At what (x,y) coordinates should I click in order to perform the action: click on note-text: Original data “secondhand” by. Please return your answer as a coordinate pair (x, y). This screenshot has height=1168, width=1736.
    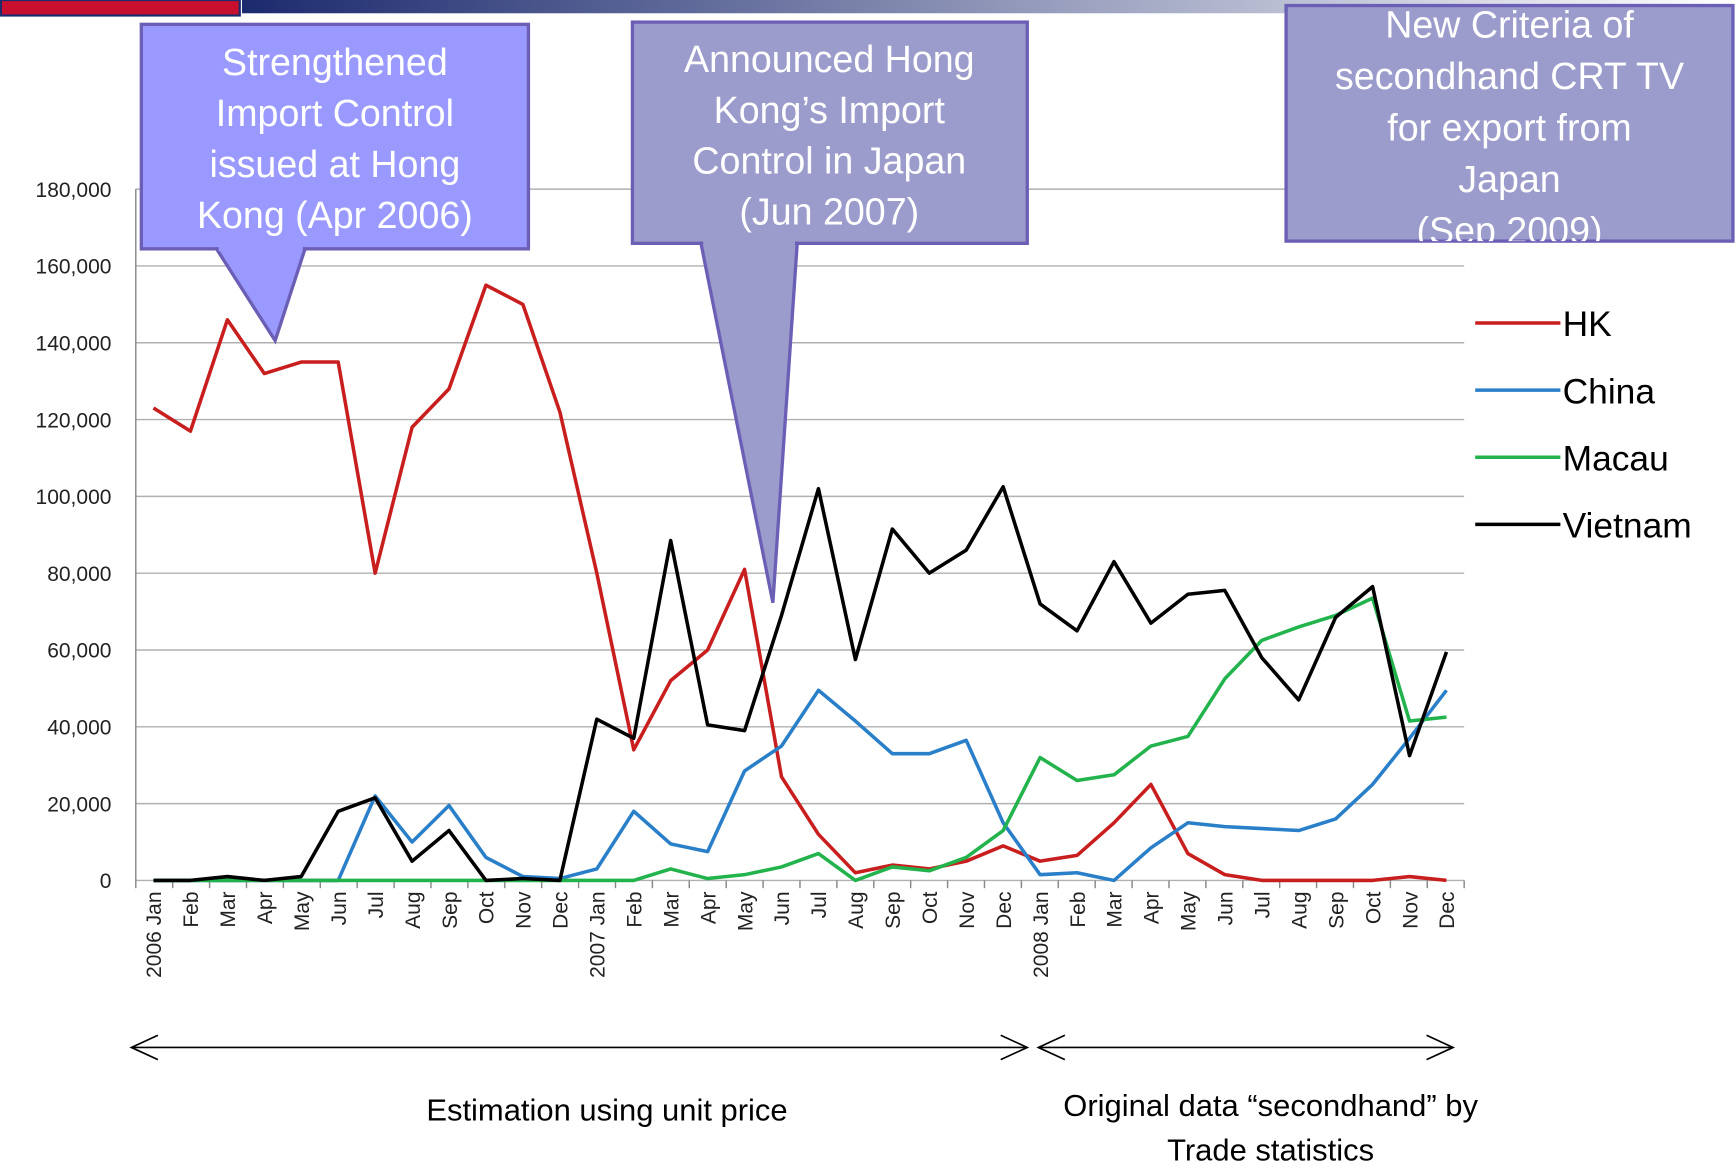
    Looking at the image, I should click on (1270, 1105).